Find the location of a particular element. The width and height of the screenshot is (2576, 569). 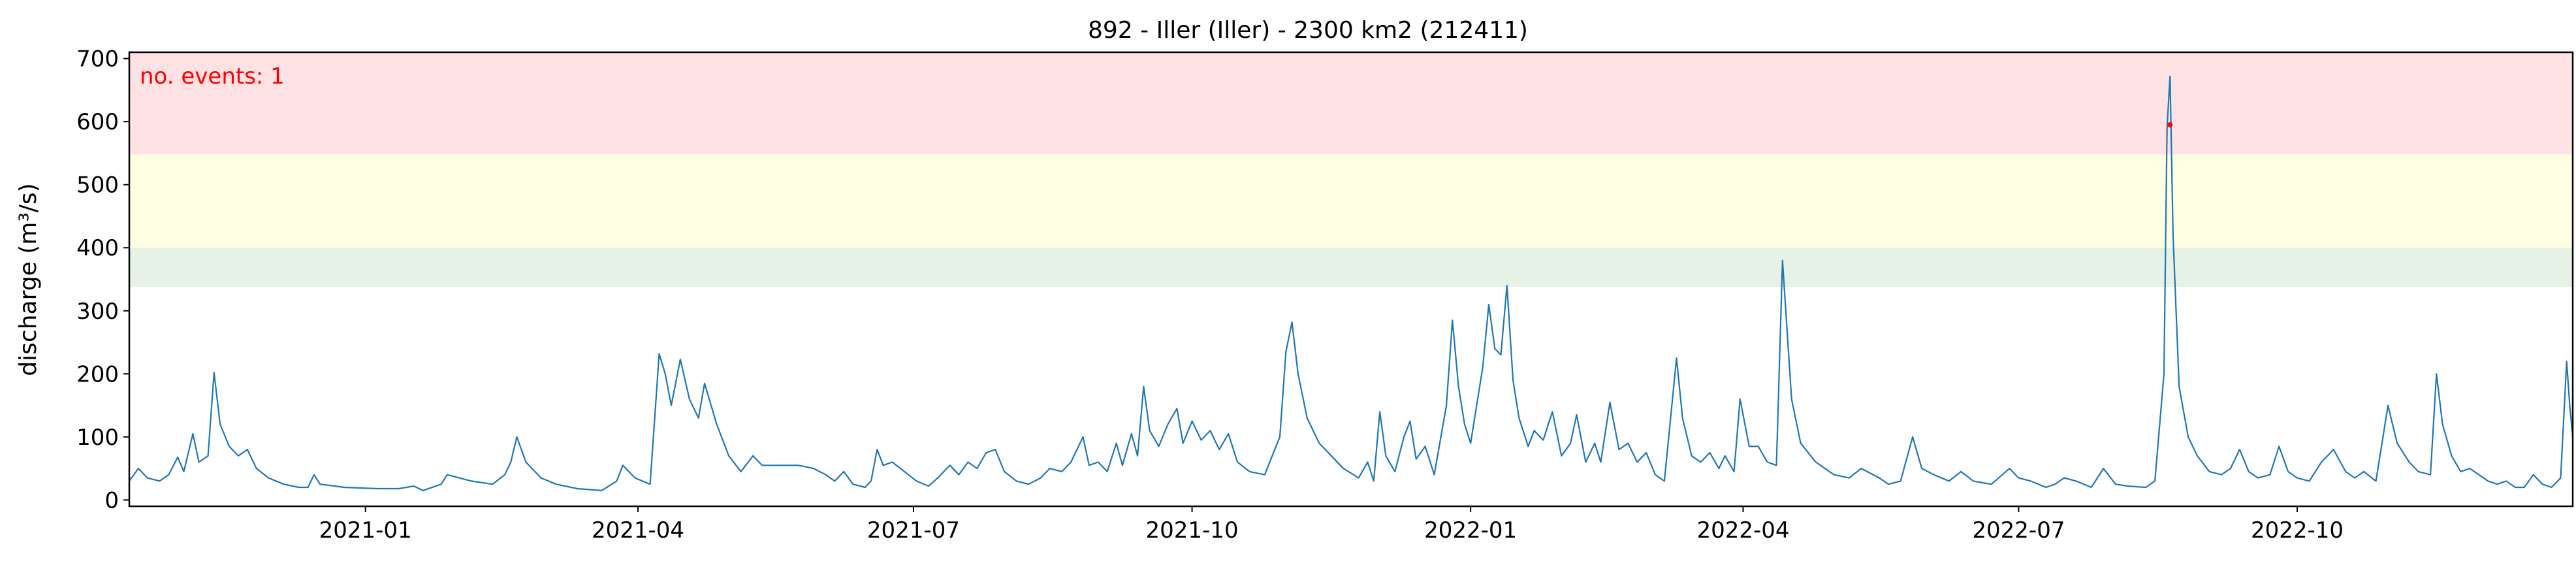

x-tick-label-4: 2022-01 is located at coordinates (1470, 530).